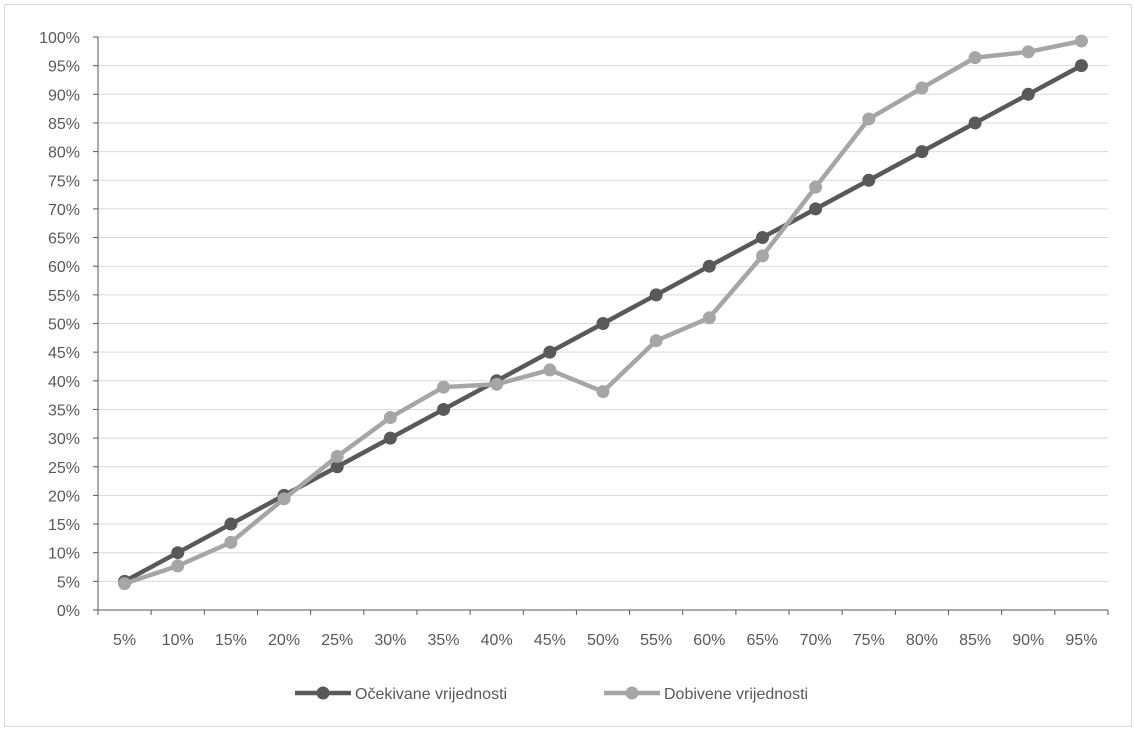  What do you see at coordinates (736, 694) in the screenshot?
I see `legend-label: Dobivene vrijednosti` at bounding box center [736, 694].